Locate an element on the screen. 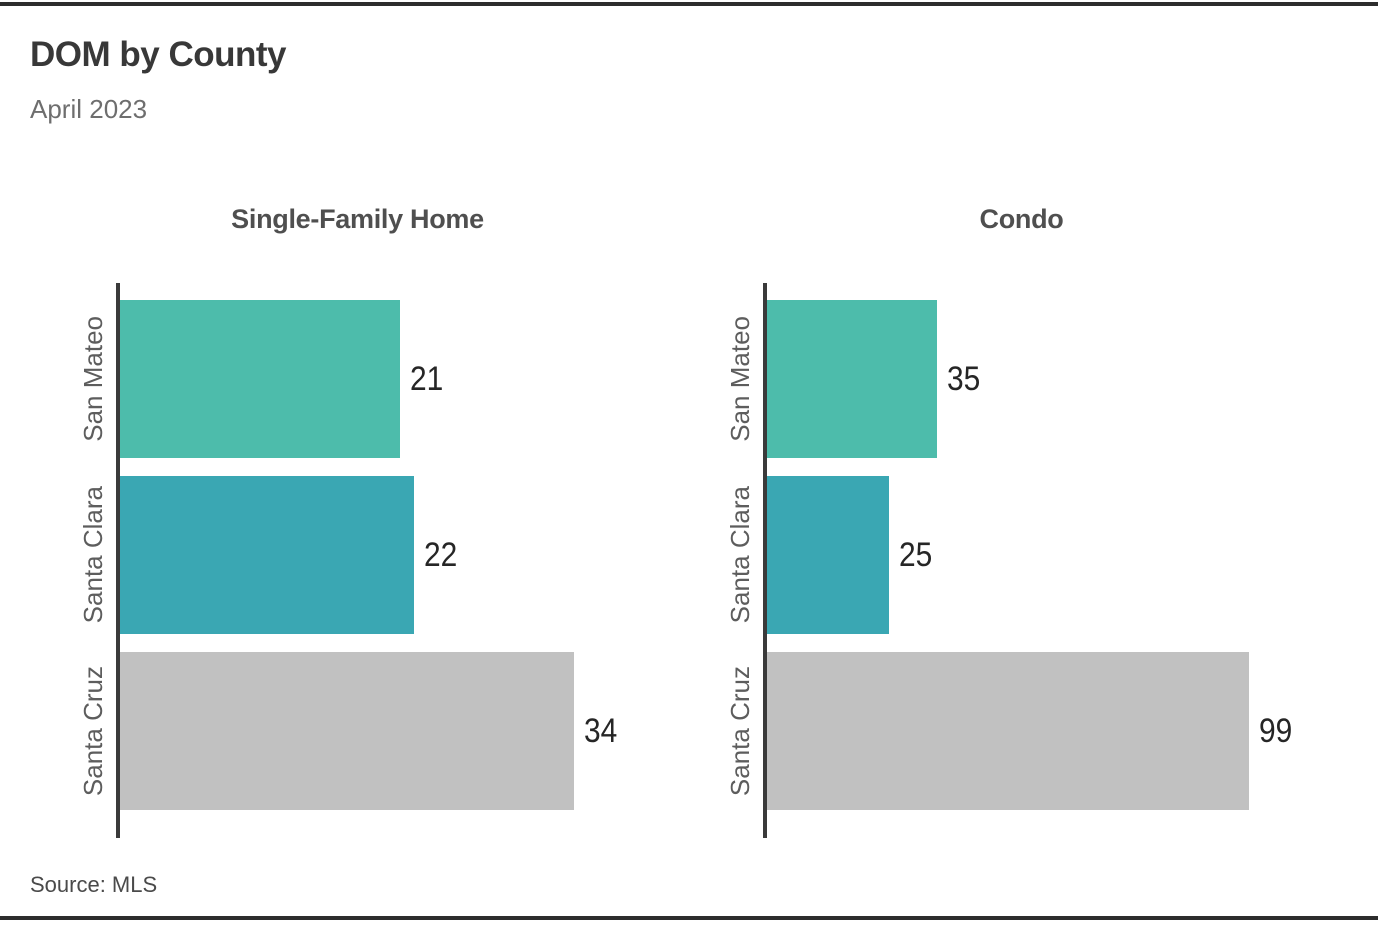  bar-cell: 21 is located at coordinates (390, 379).